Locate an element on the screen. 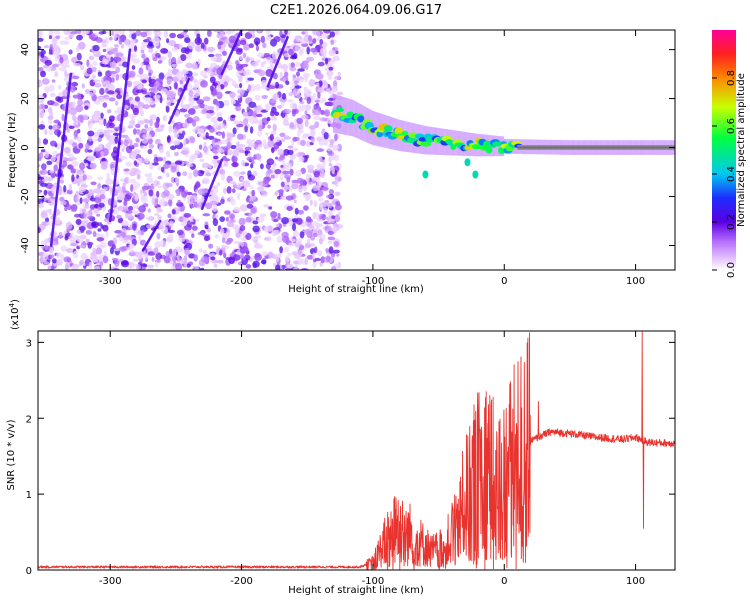 The image size is (750, 600). figure-title: C2E1.2026.064.09.06.G17 is located at coordinates (356, 10).